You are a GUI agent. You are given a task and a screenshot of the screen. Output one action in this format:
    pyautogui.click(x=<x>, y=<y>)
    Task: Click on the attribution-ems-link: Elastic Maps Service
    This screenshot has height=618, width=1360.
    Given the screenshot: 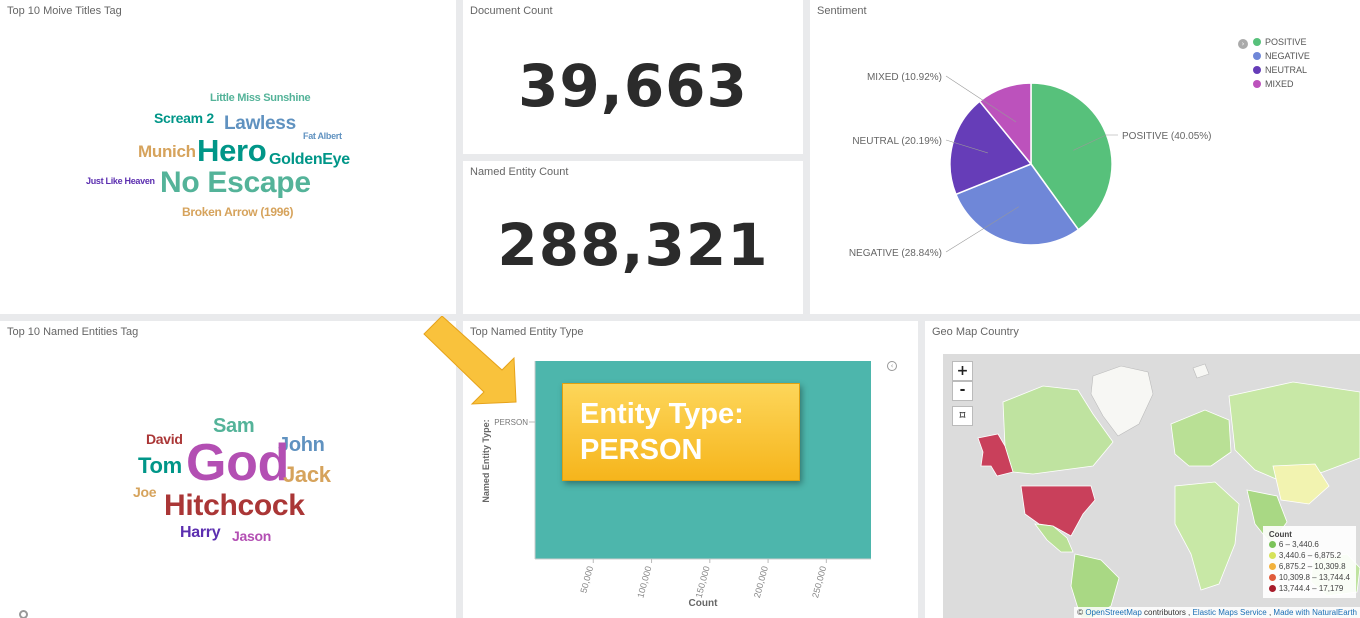 What is the action you would take?
    pyautogui.click(x=1229, y=612)
    